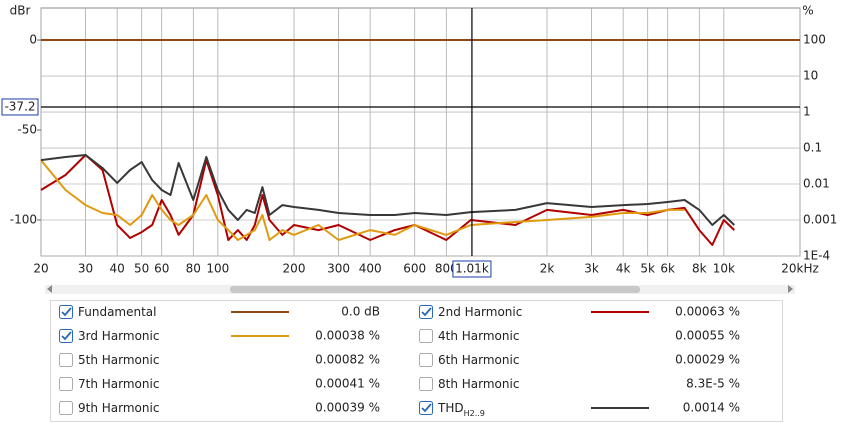 The height and width of the screenshot is (423, 842). Describe the element at coordinates (49, 289) in the screenshot. I see `scroll-left` at that location.